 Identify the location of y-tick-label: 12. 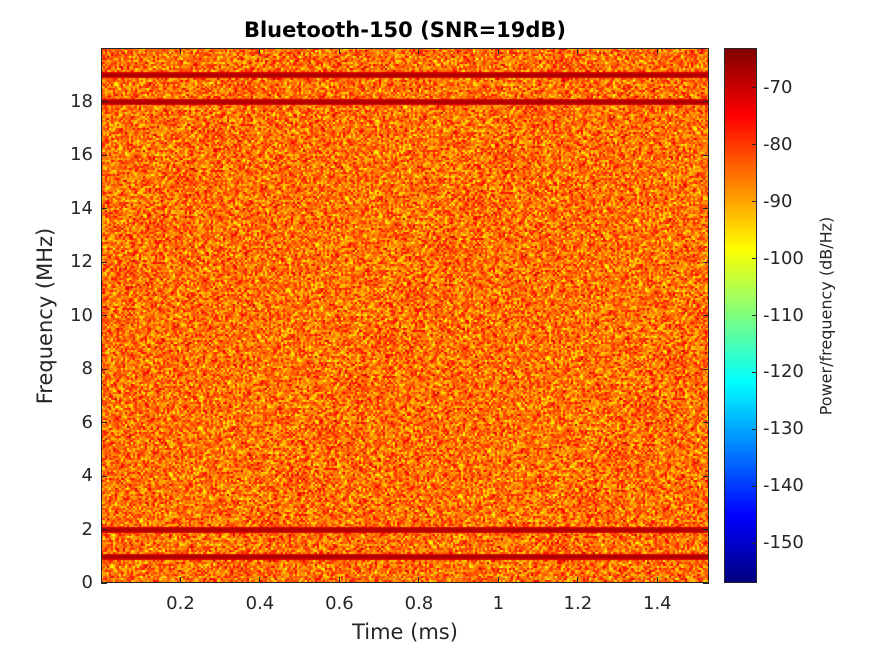
(81, 261).